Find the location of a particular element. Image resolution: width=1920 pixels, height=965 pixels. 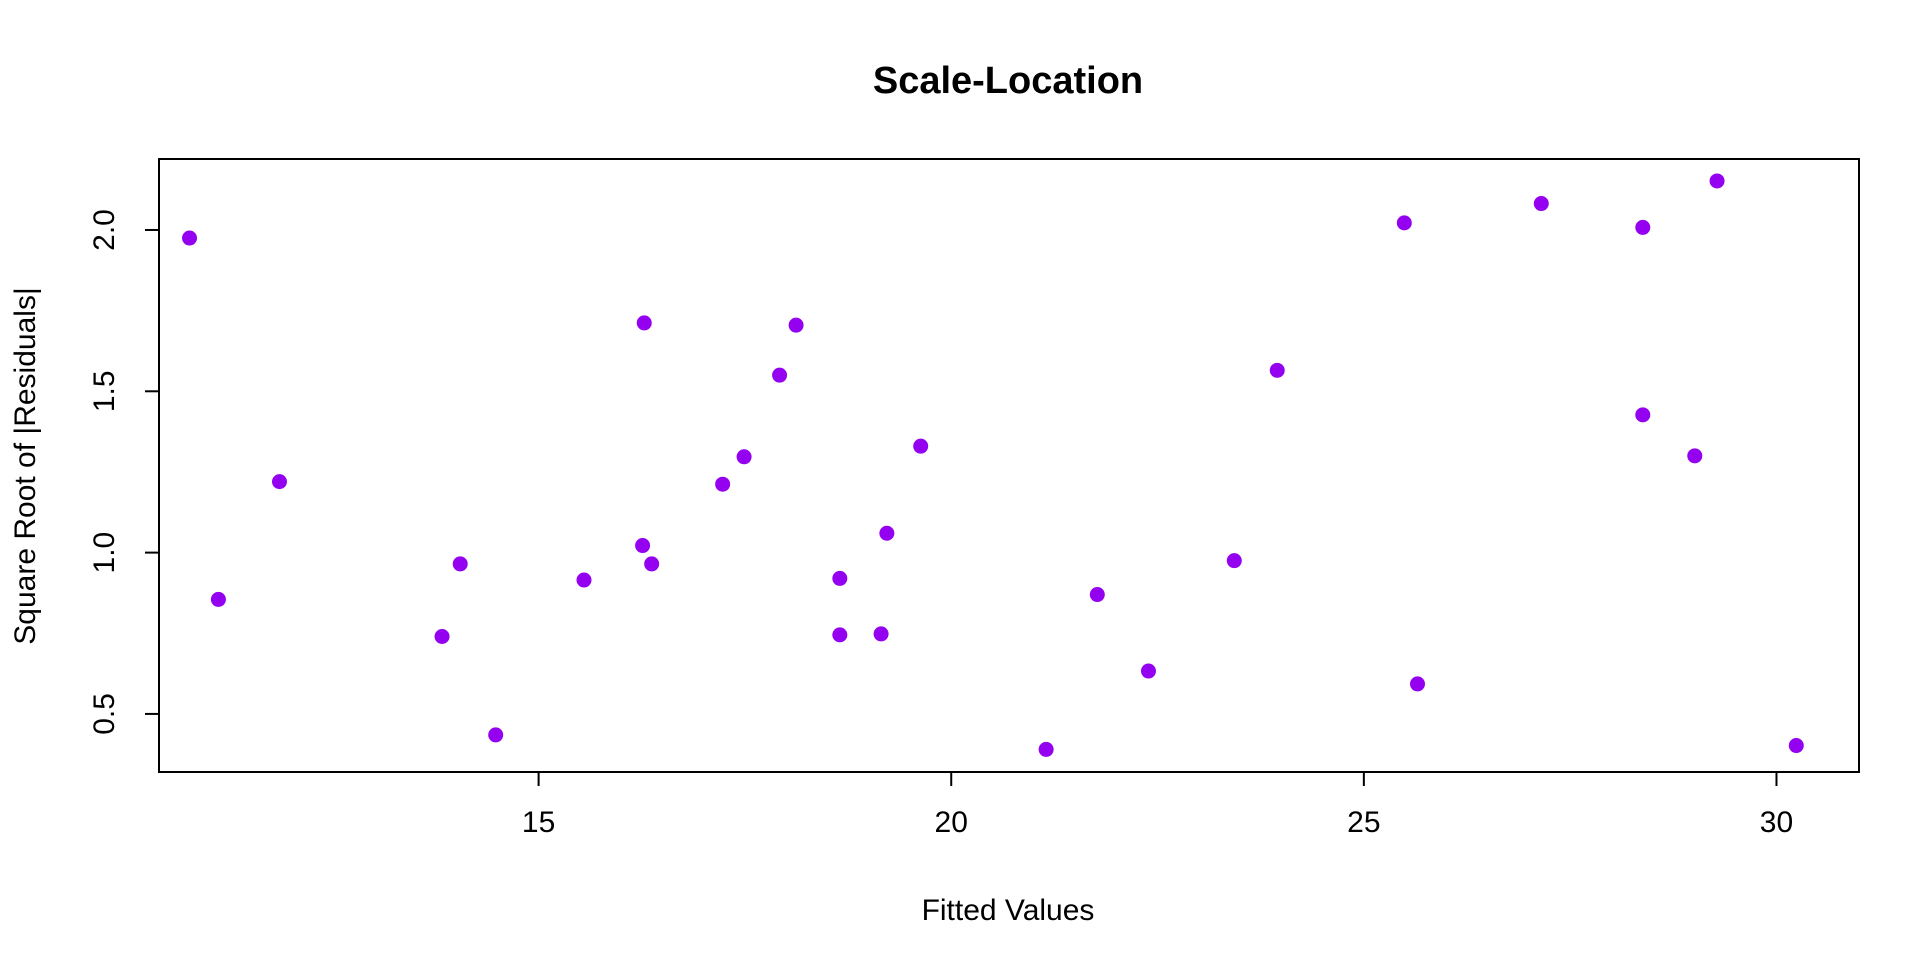

x-tick-label: 15 is located at coordinates (538, 822).